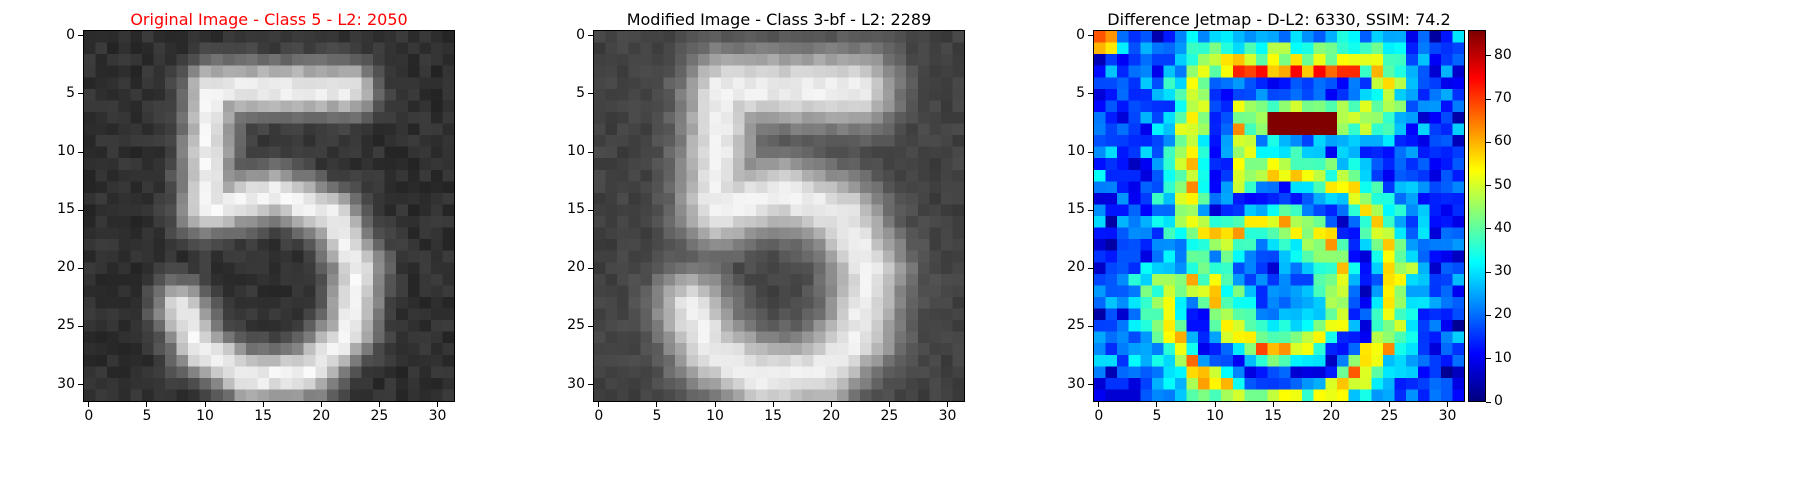  Describe the element at coordinates (1503, 184) in the screenshot. I see `colorbar-tick-label: 50` at that location.